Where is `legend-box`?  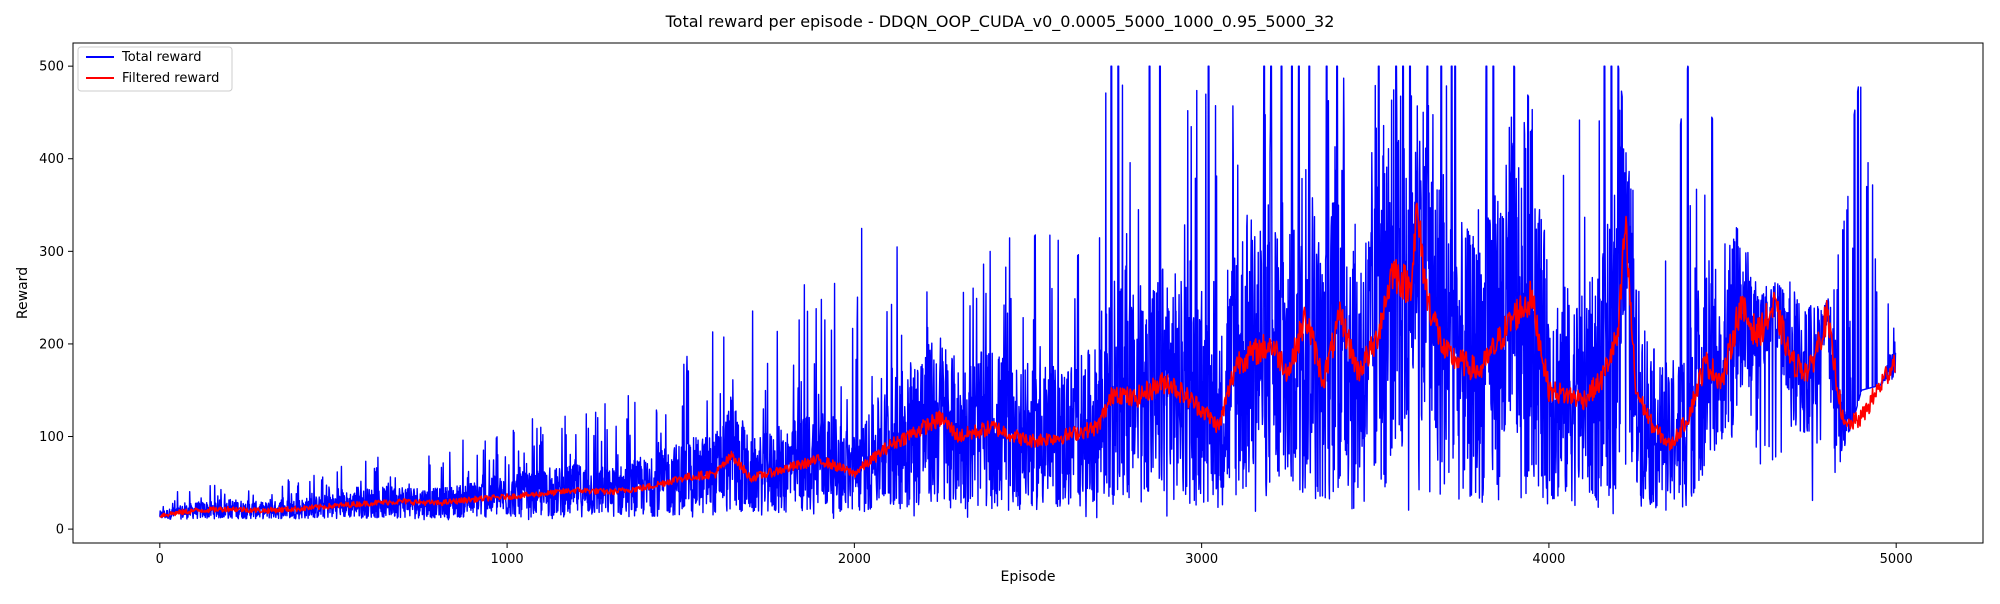
legend-box is located at coordinates (155, 69).